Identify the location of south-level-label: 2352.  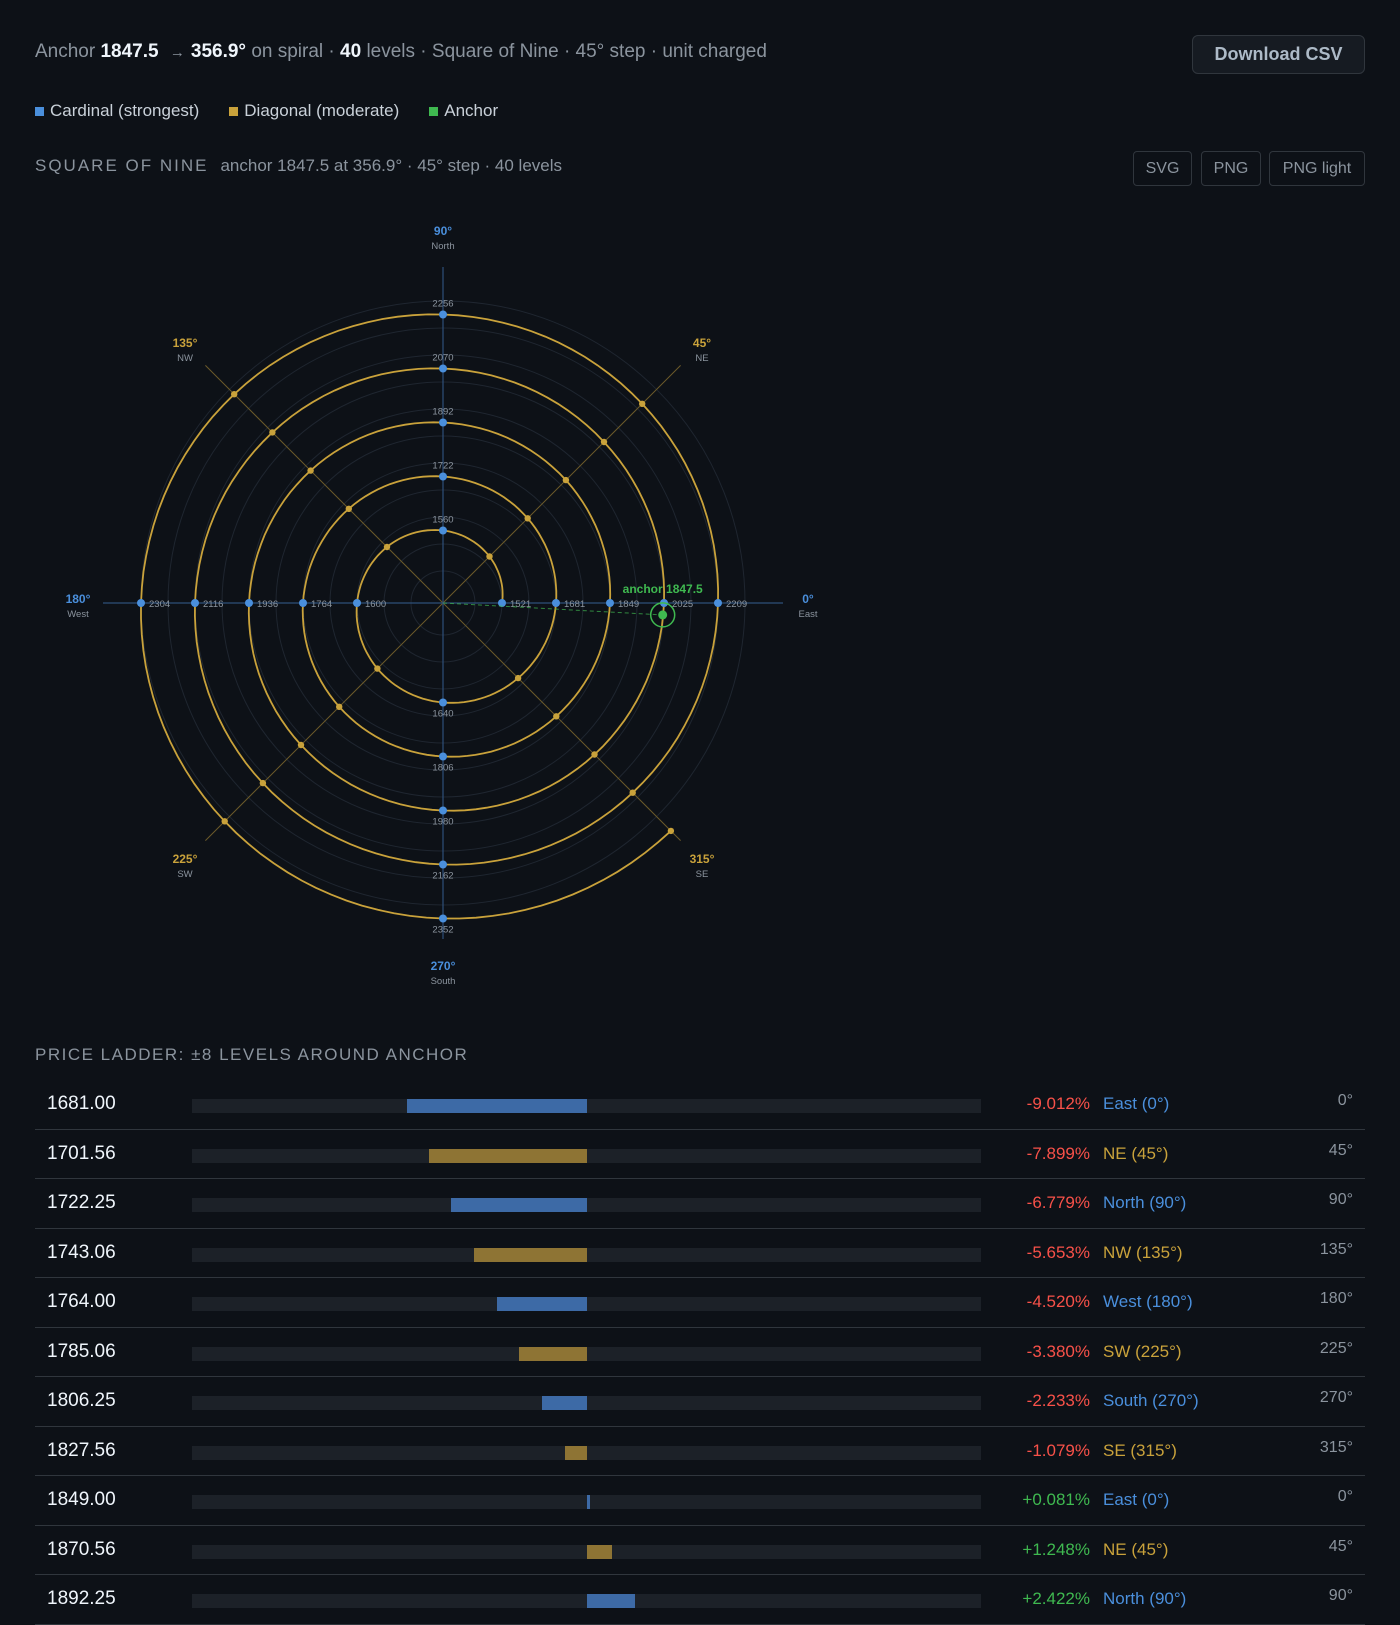
(442, 930).